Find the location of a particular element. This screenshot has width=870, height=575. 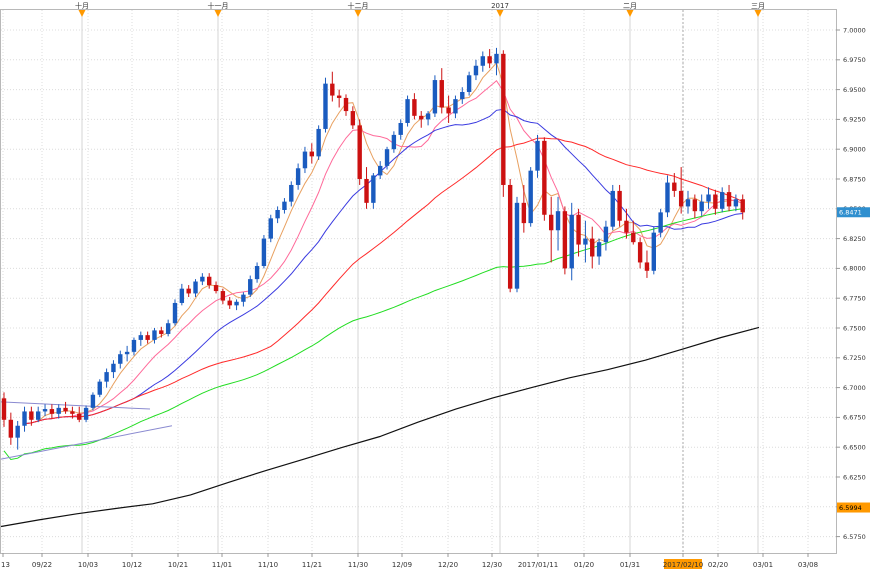

x-tick-label: 10/21 is located at coordinates (178, 565).